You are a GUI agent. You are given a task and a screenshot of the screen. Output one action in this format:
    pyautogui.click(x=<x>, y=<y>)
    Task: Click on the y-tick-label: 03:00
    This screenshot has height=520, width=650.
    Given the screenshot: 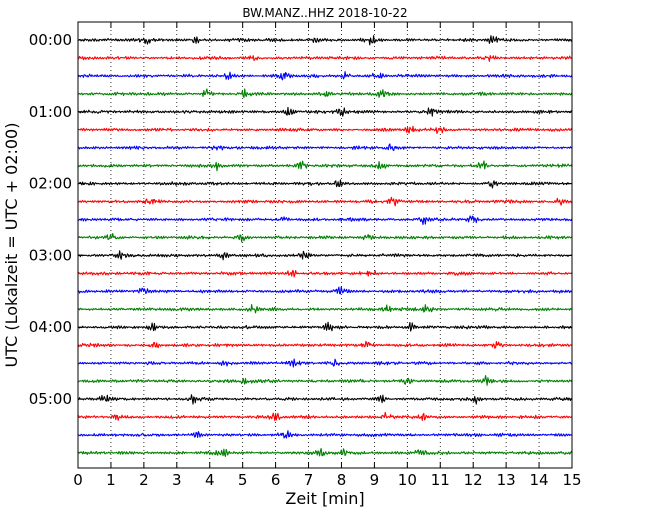 What is the action you would take?
    pyautogui.click(x=50, y=255)
    